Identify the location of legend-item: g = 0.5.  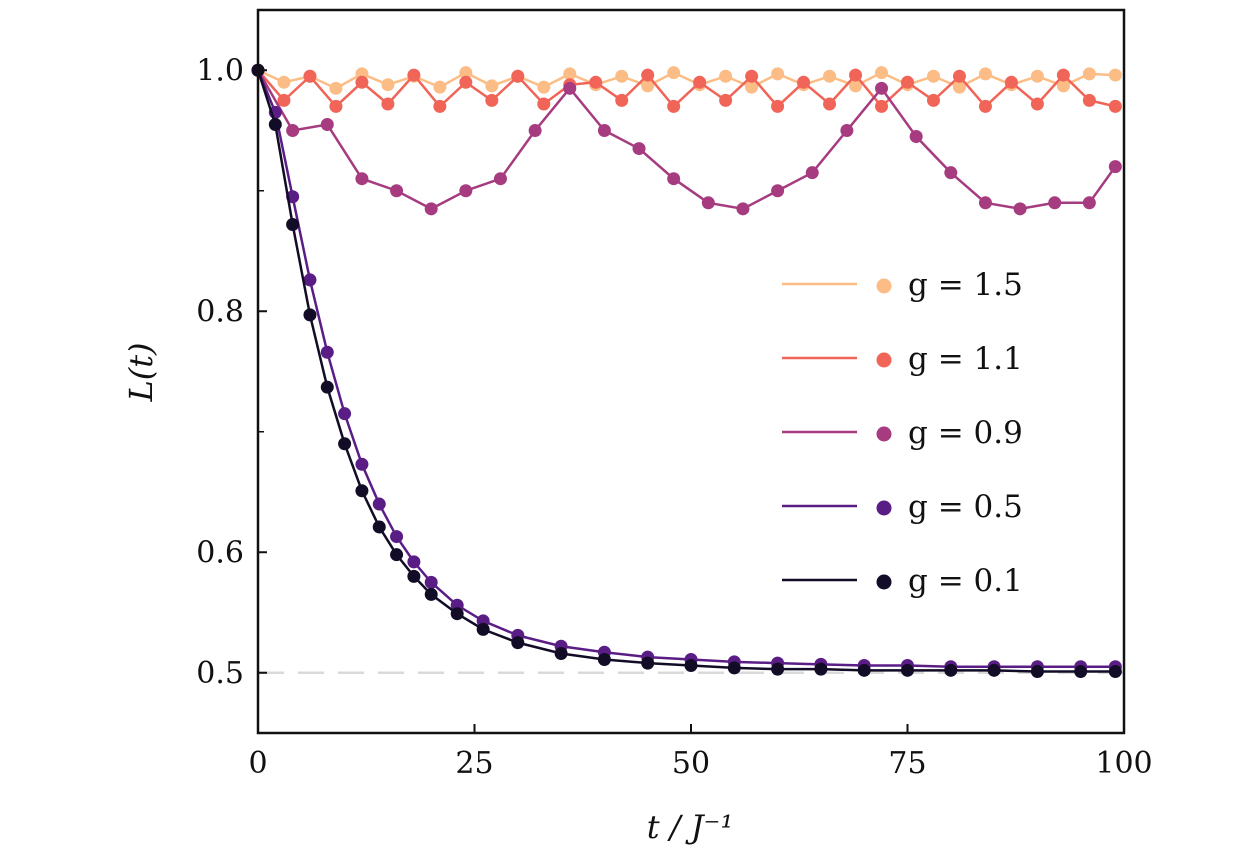
(902, 507).